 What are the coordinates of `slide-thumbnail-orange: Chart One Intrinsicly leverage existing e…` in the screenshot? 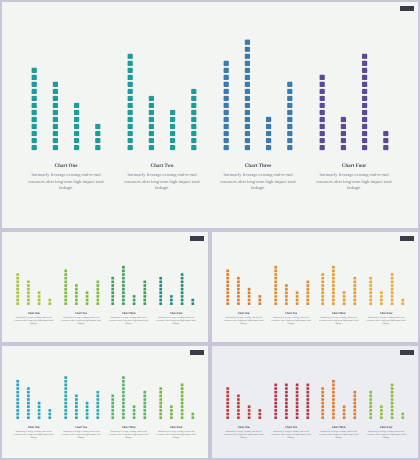 It's located at (315, 287).